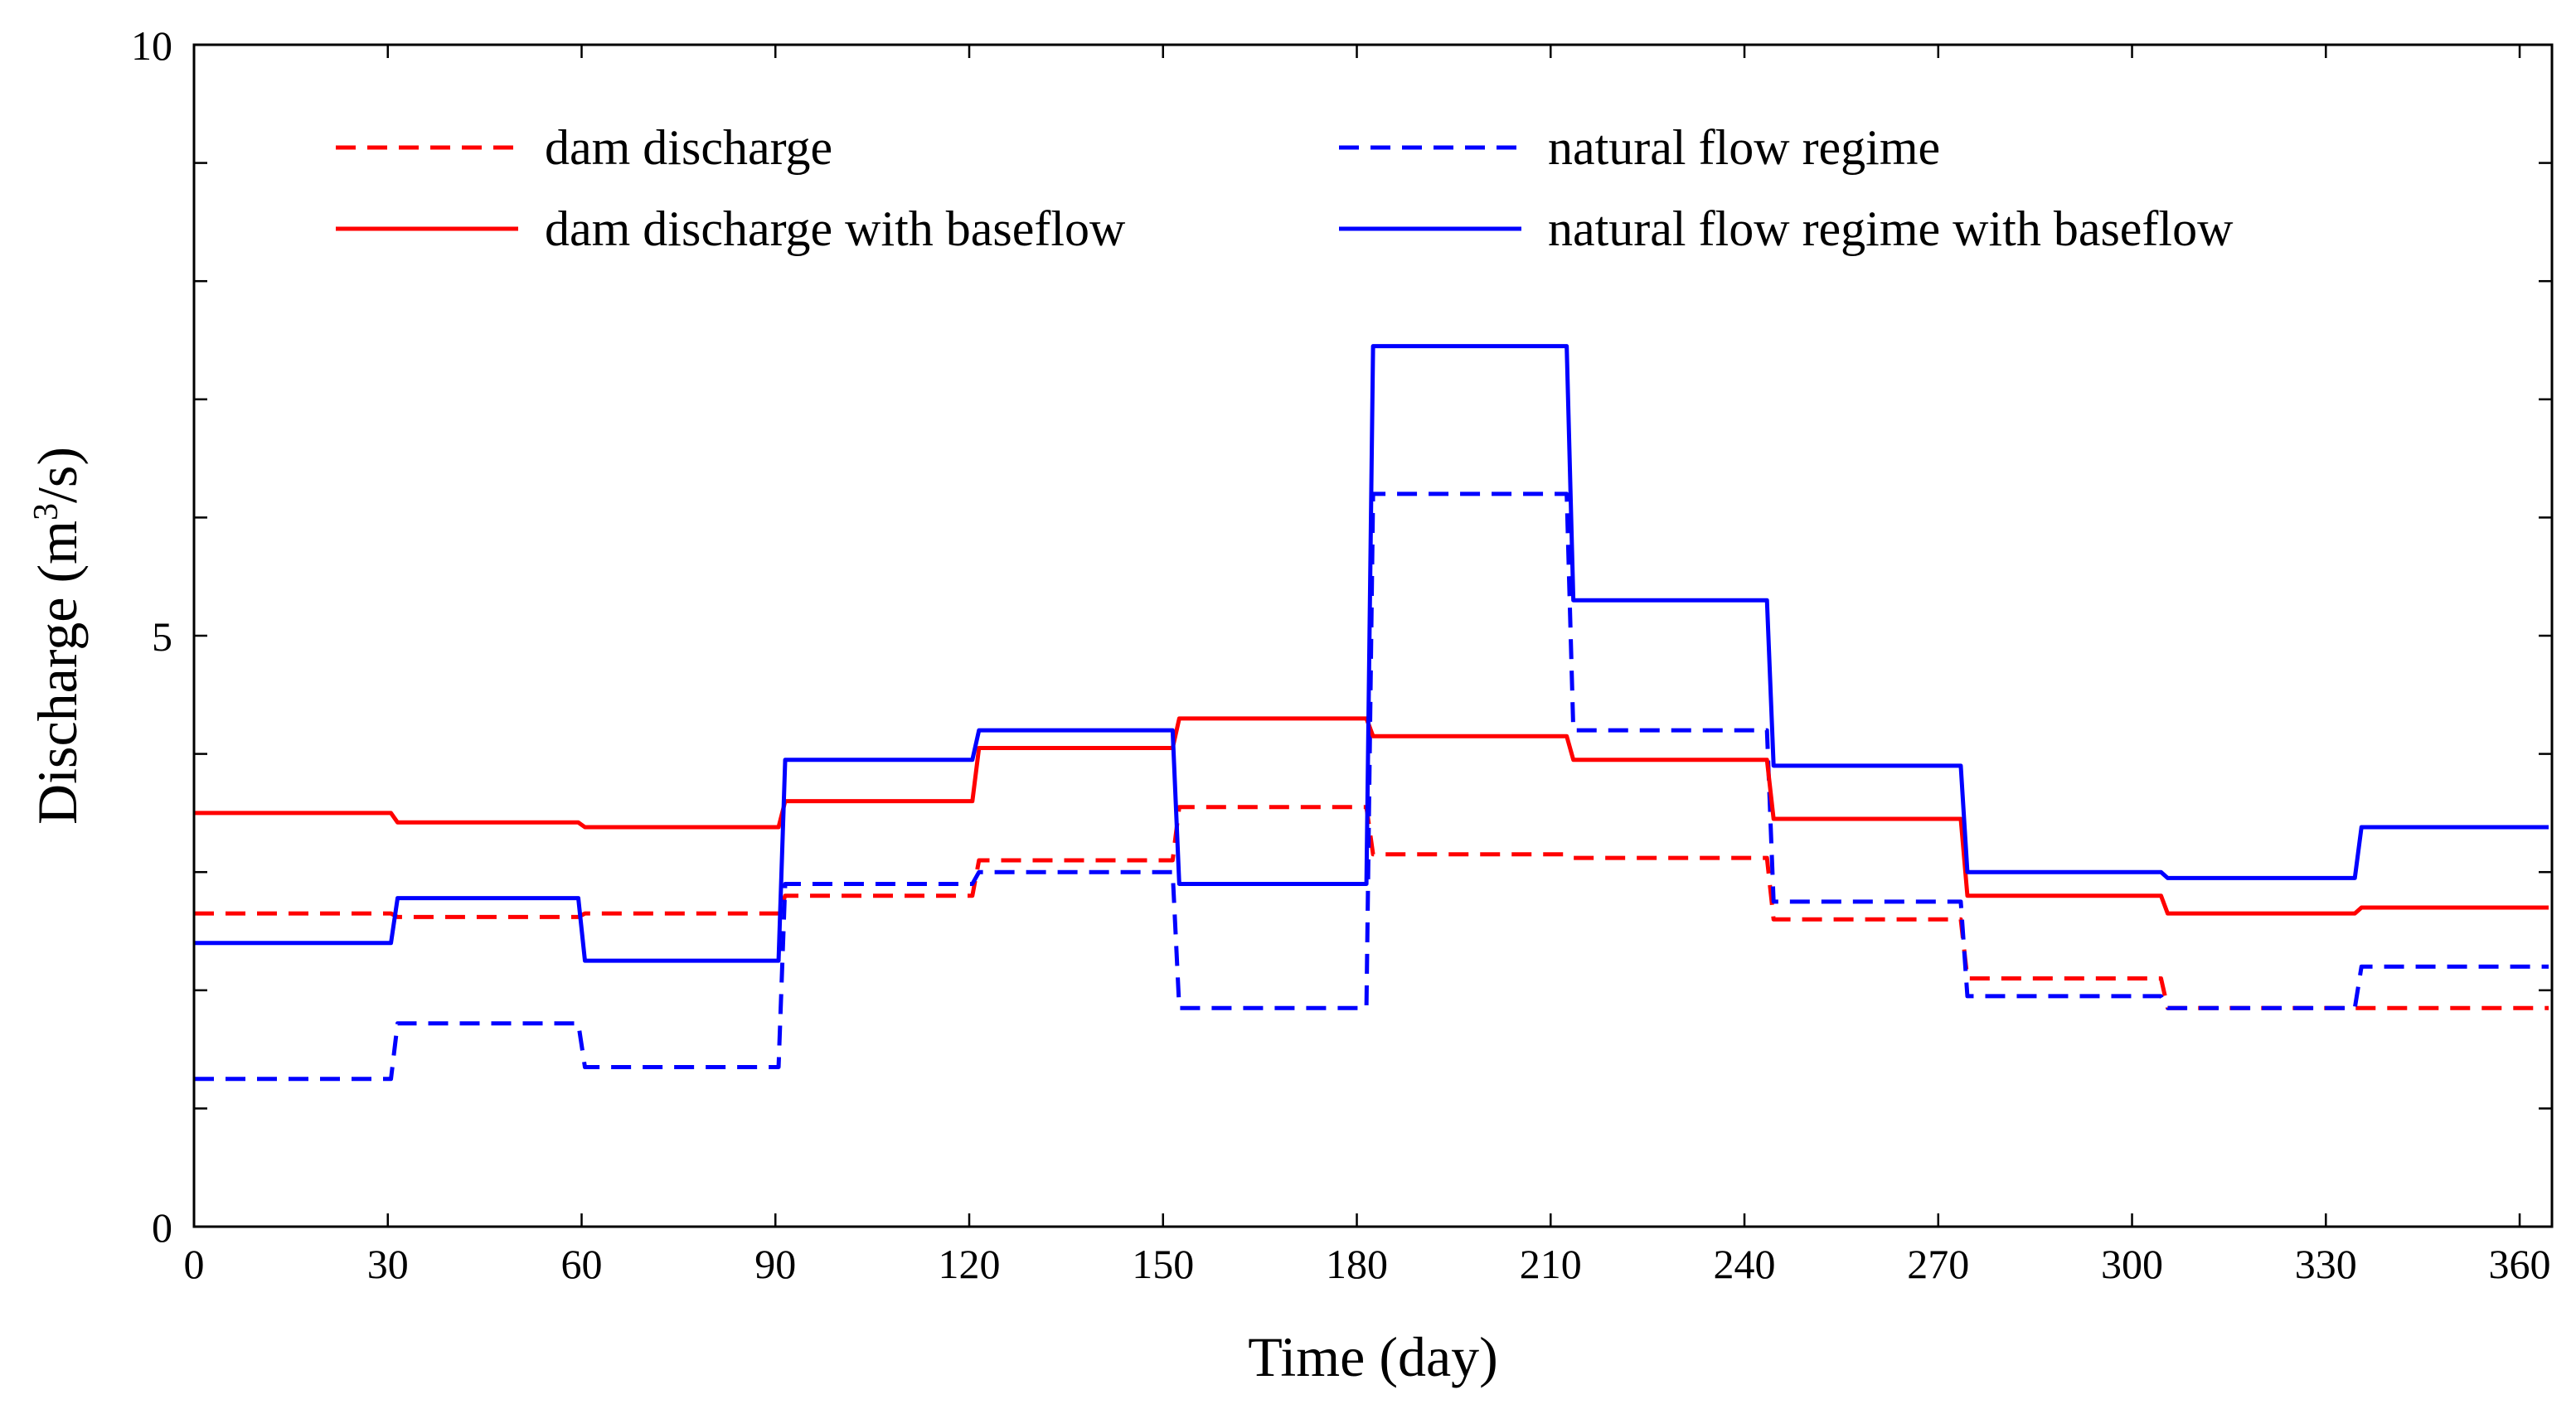 This screenshot has width=2576, height=1409. I want to click on y-axis-label: Discharge (m3/s), so click(57, 636).